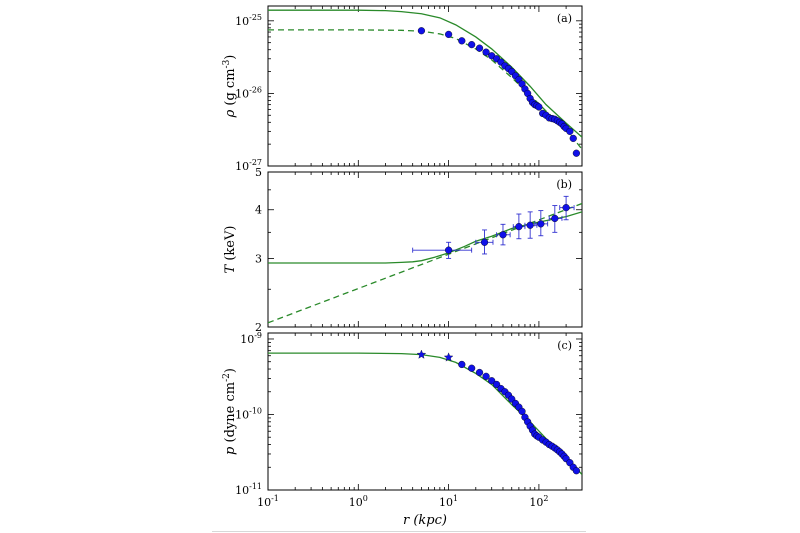 This screenshot has height=533, width=800. What do you see at coordinates (564, 345) in the screenshot?
I see `panel-label: (c)` at bounding box center [564, 345].